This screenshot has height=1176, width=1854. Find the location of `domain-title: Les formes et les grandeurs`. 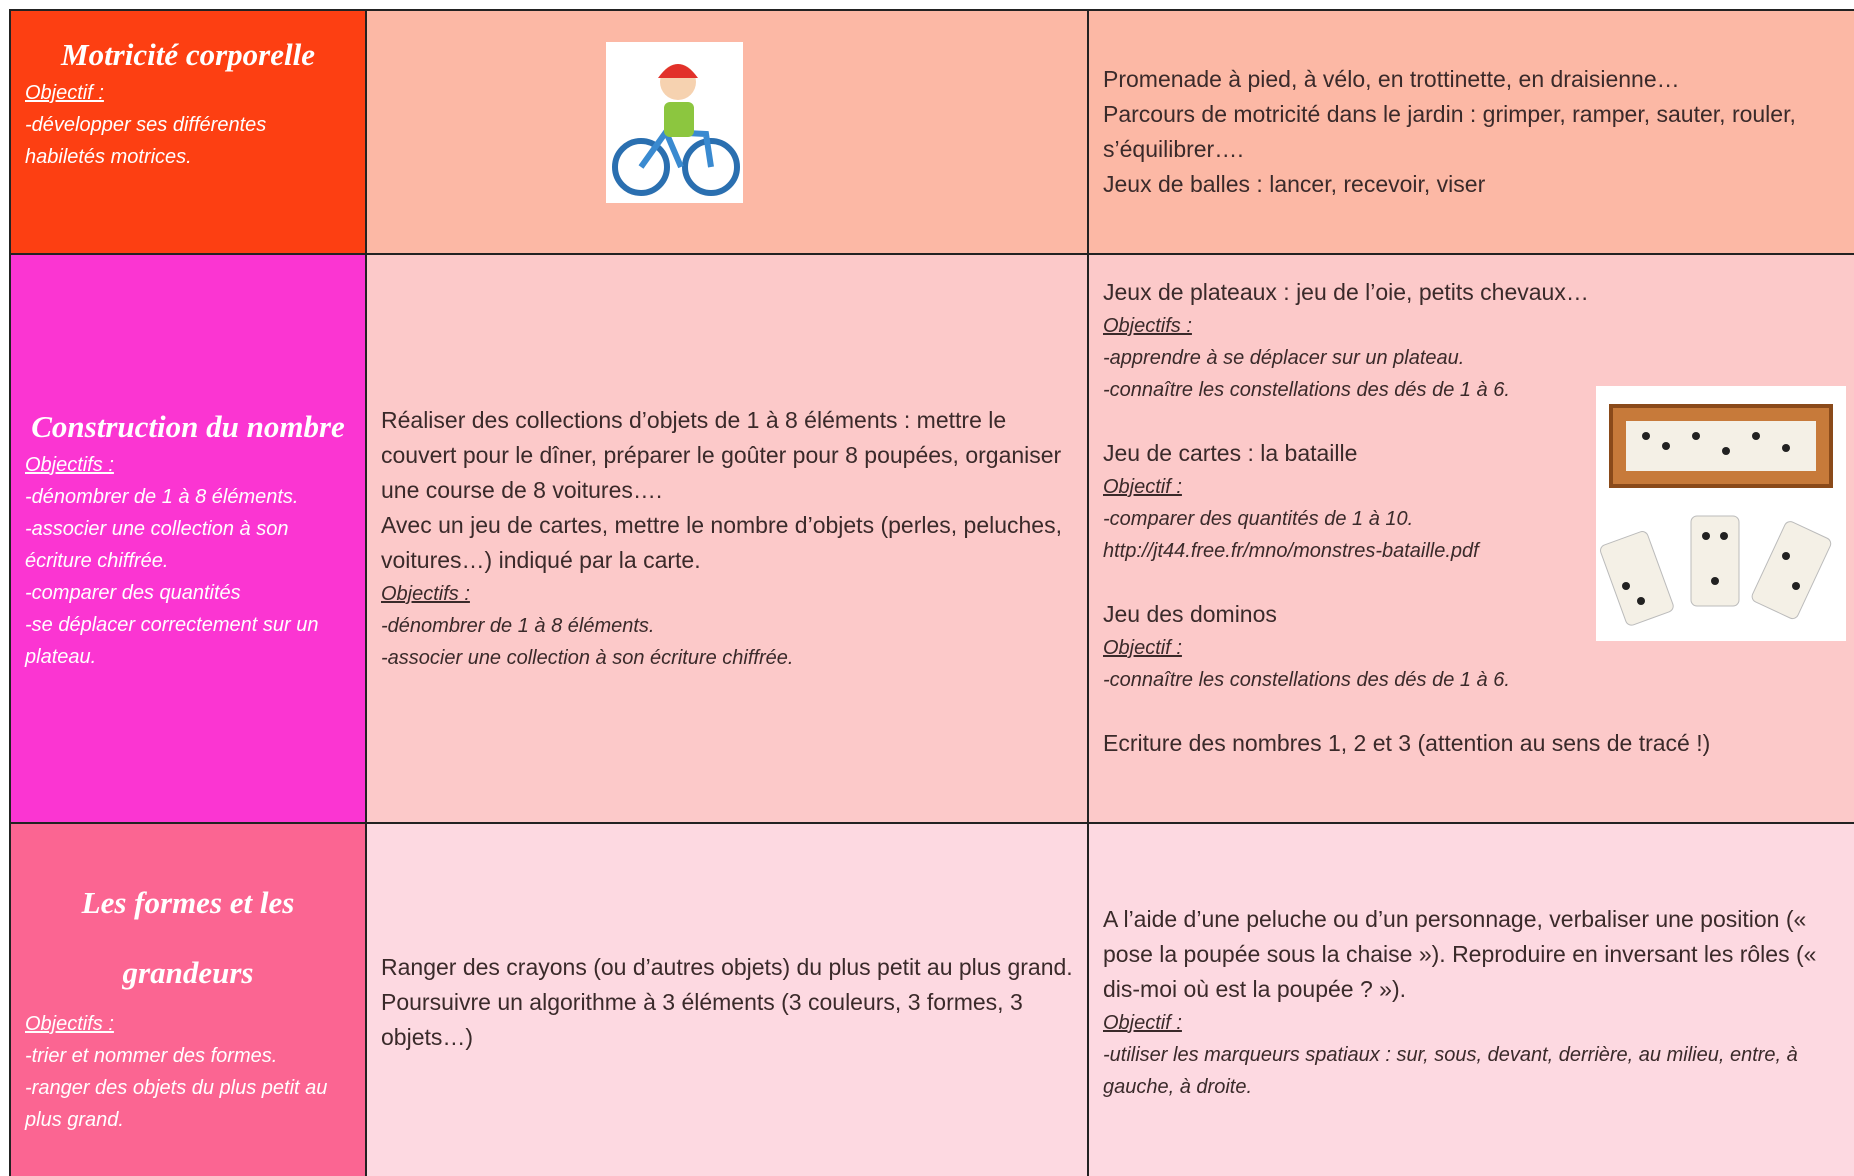

domain-title: Les formes et les grandeurs is located at coordinates (188, 937).